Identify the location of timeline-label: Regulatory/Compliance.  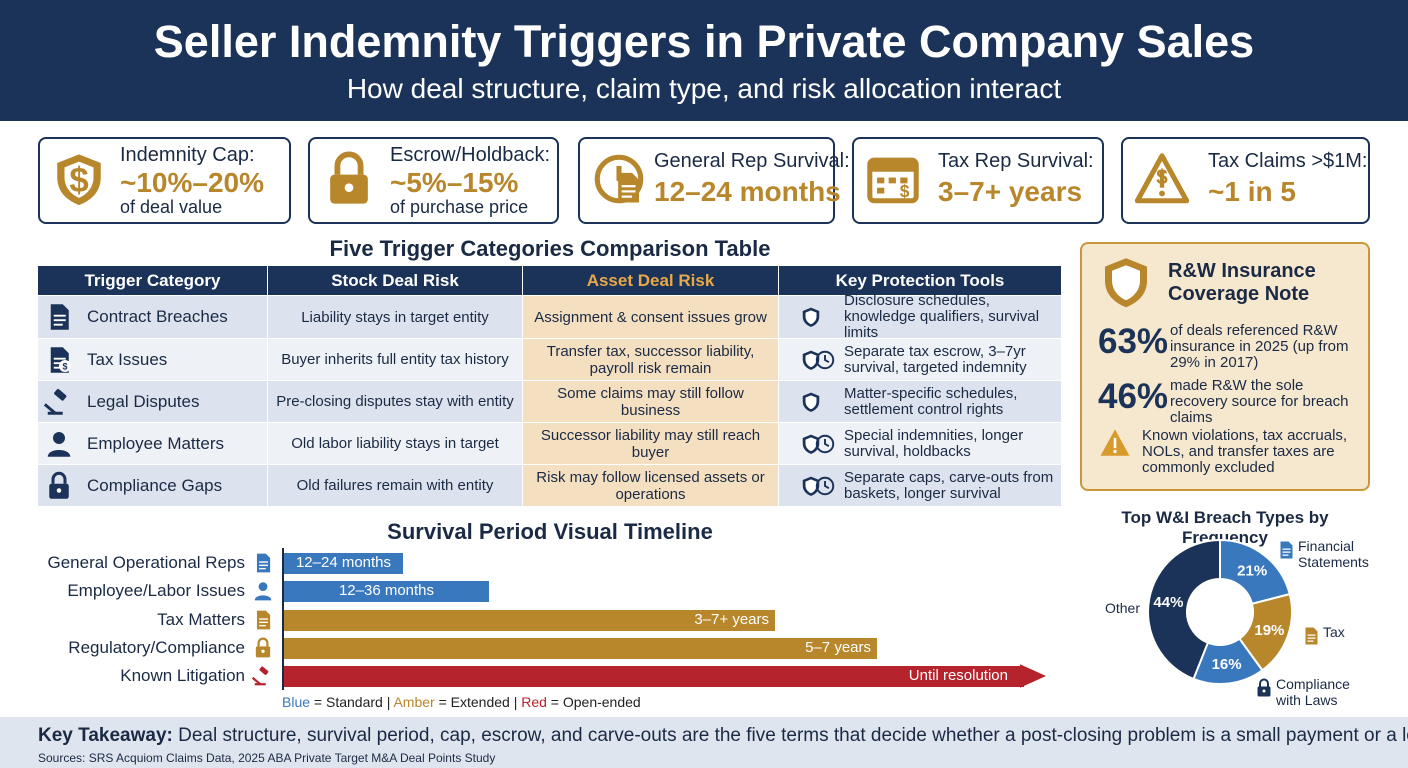
(156, 647).